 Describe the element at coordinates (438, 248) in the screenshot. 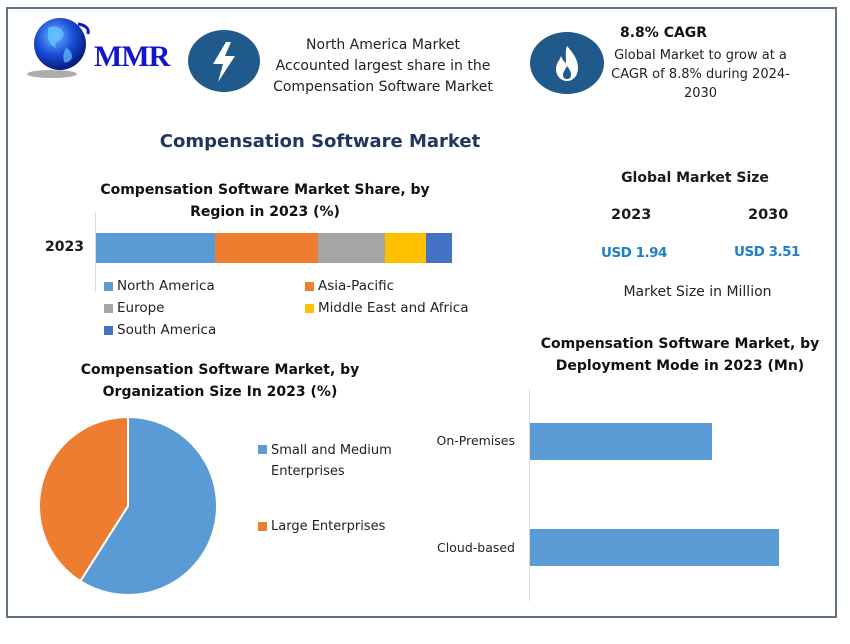

I see `segment-south-america` at that location.